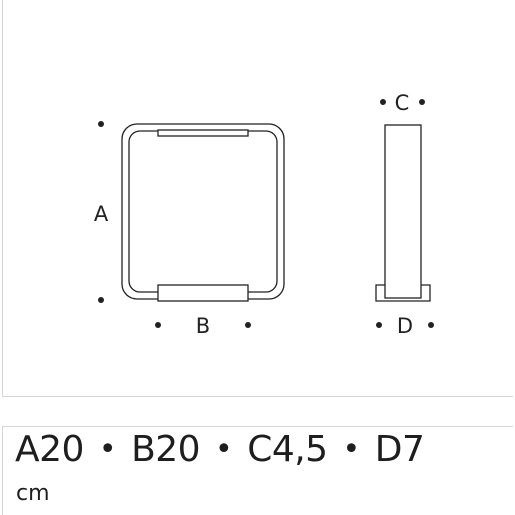  Describe the element at coordinates (101, 124) in the screenshot. I see `marker-a-top` at that location.